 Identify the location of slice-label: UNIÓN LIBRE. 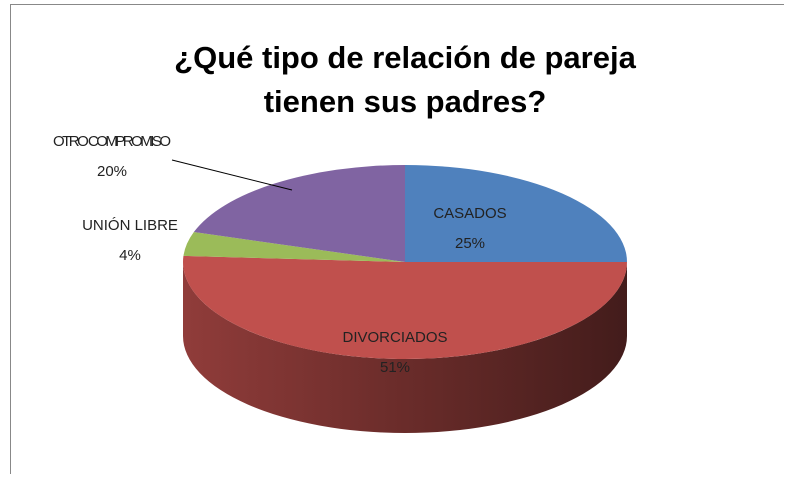
(130, 225).